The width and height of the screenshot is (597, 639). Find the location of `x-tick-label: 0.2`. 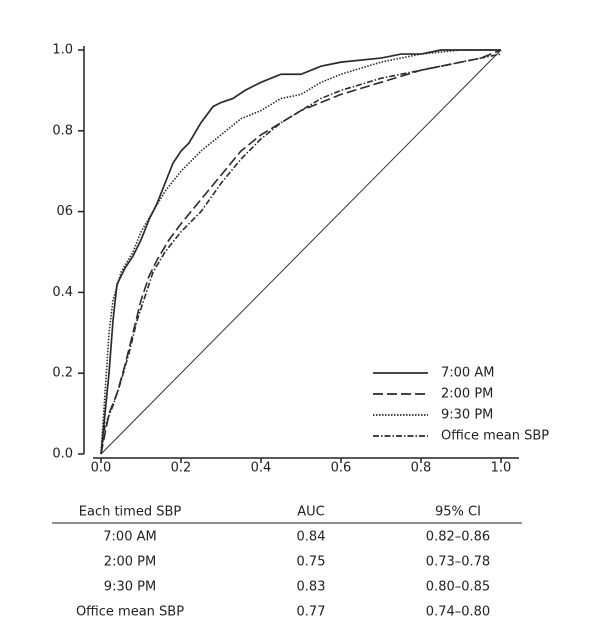

x-tick-label: 0.2 is located at coordinates (181, 468).